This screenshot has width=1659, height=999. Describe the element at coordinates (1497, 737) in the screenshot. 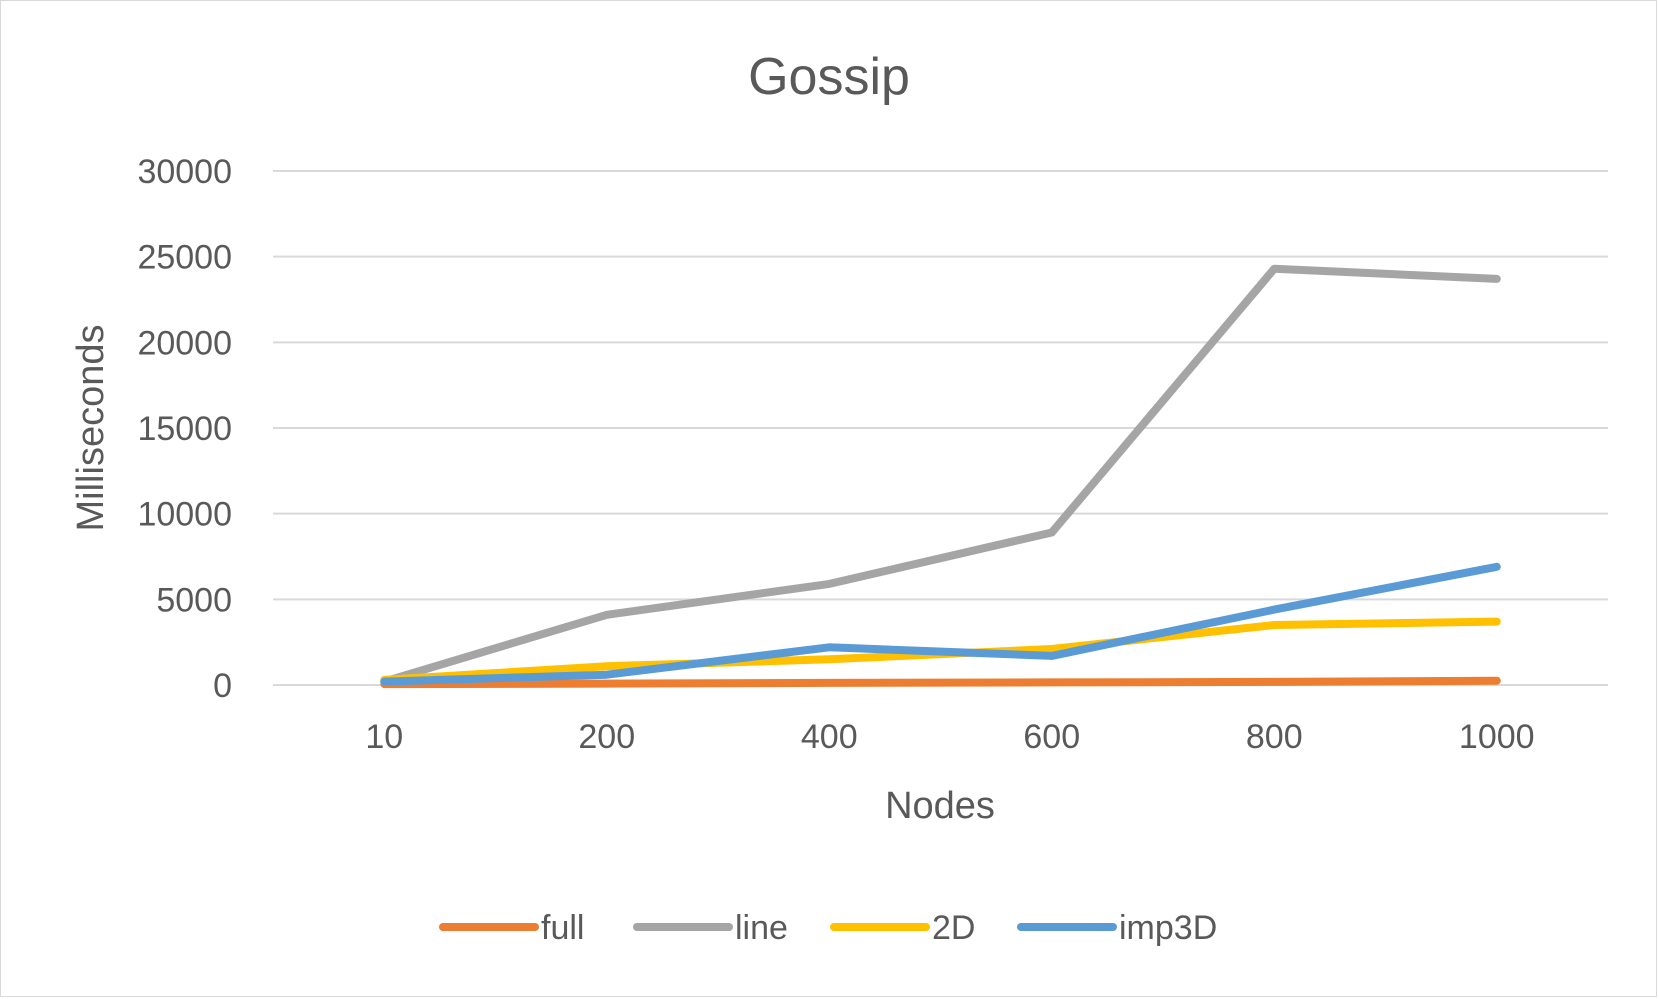

I see `x-tick-label: 1000` at that location.